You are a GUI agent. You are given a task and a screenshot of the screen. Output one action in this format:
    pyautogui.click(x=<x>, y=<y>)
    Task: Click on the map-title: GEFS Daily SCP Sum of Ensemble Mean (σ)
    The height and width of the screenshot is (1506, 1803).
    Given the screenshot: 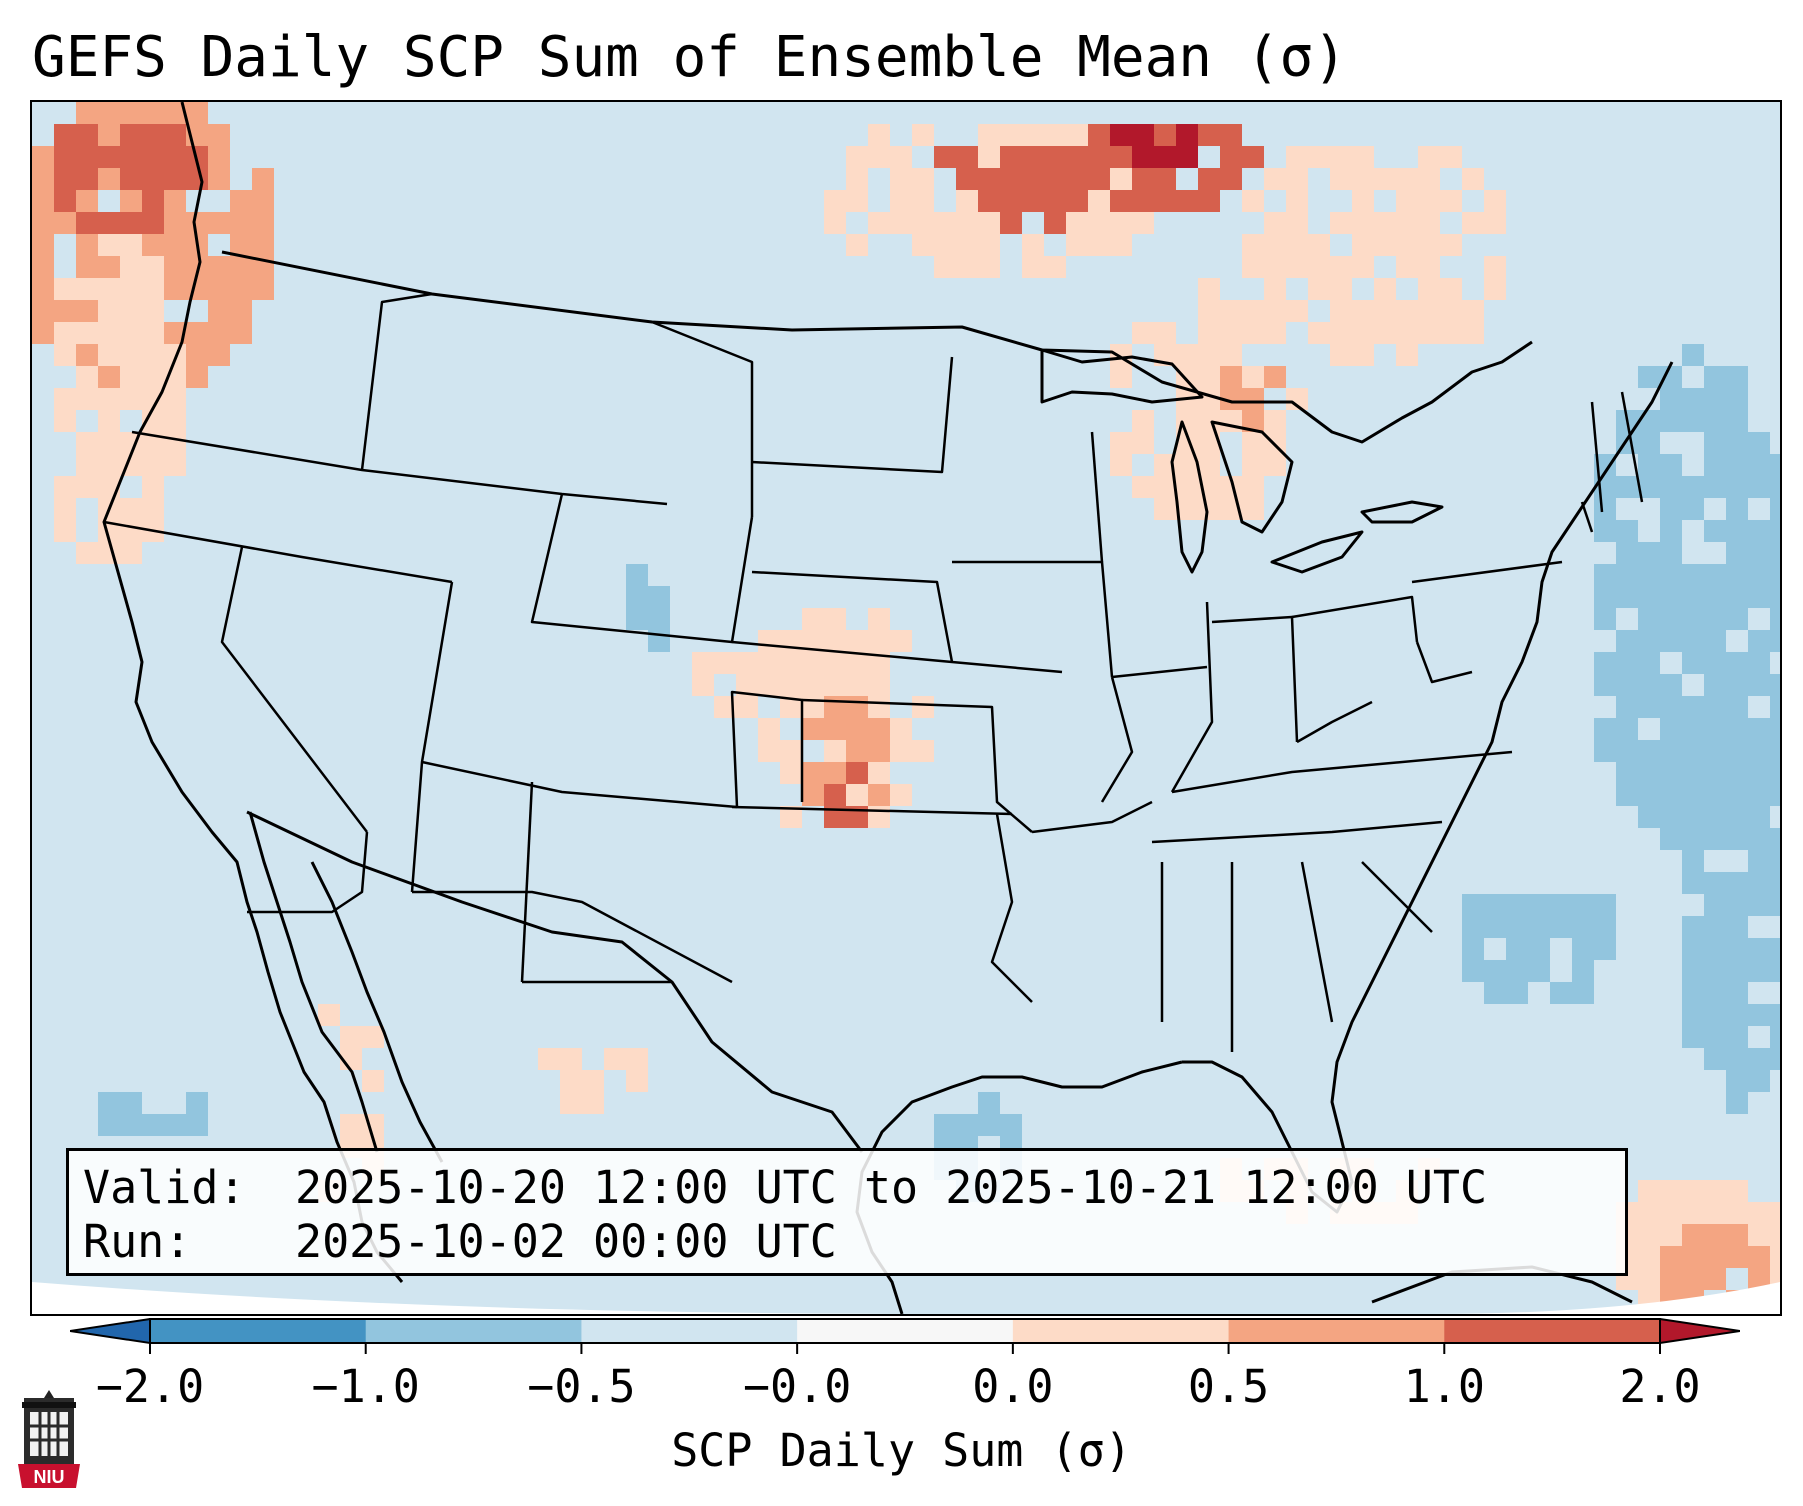 What is the action you would take?
    pyautogui.click(x=689, y=57)
    